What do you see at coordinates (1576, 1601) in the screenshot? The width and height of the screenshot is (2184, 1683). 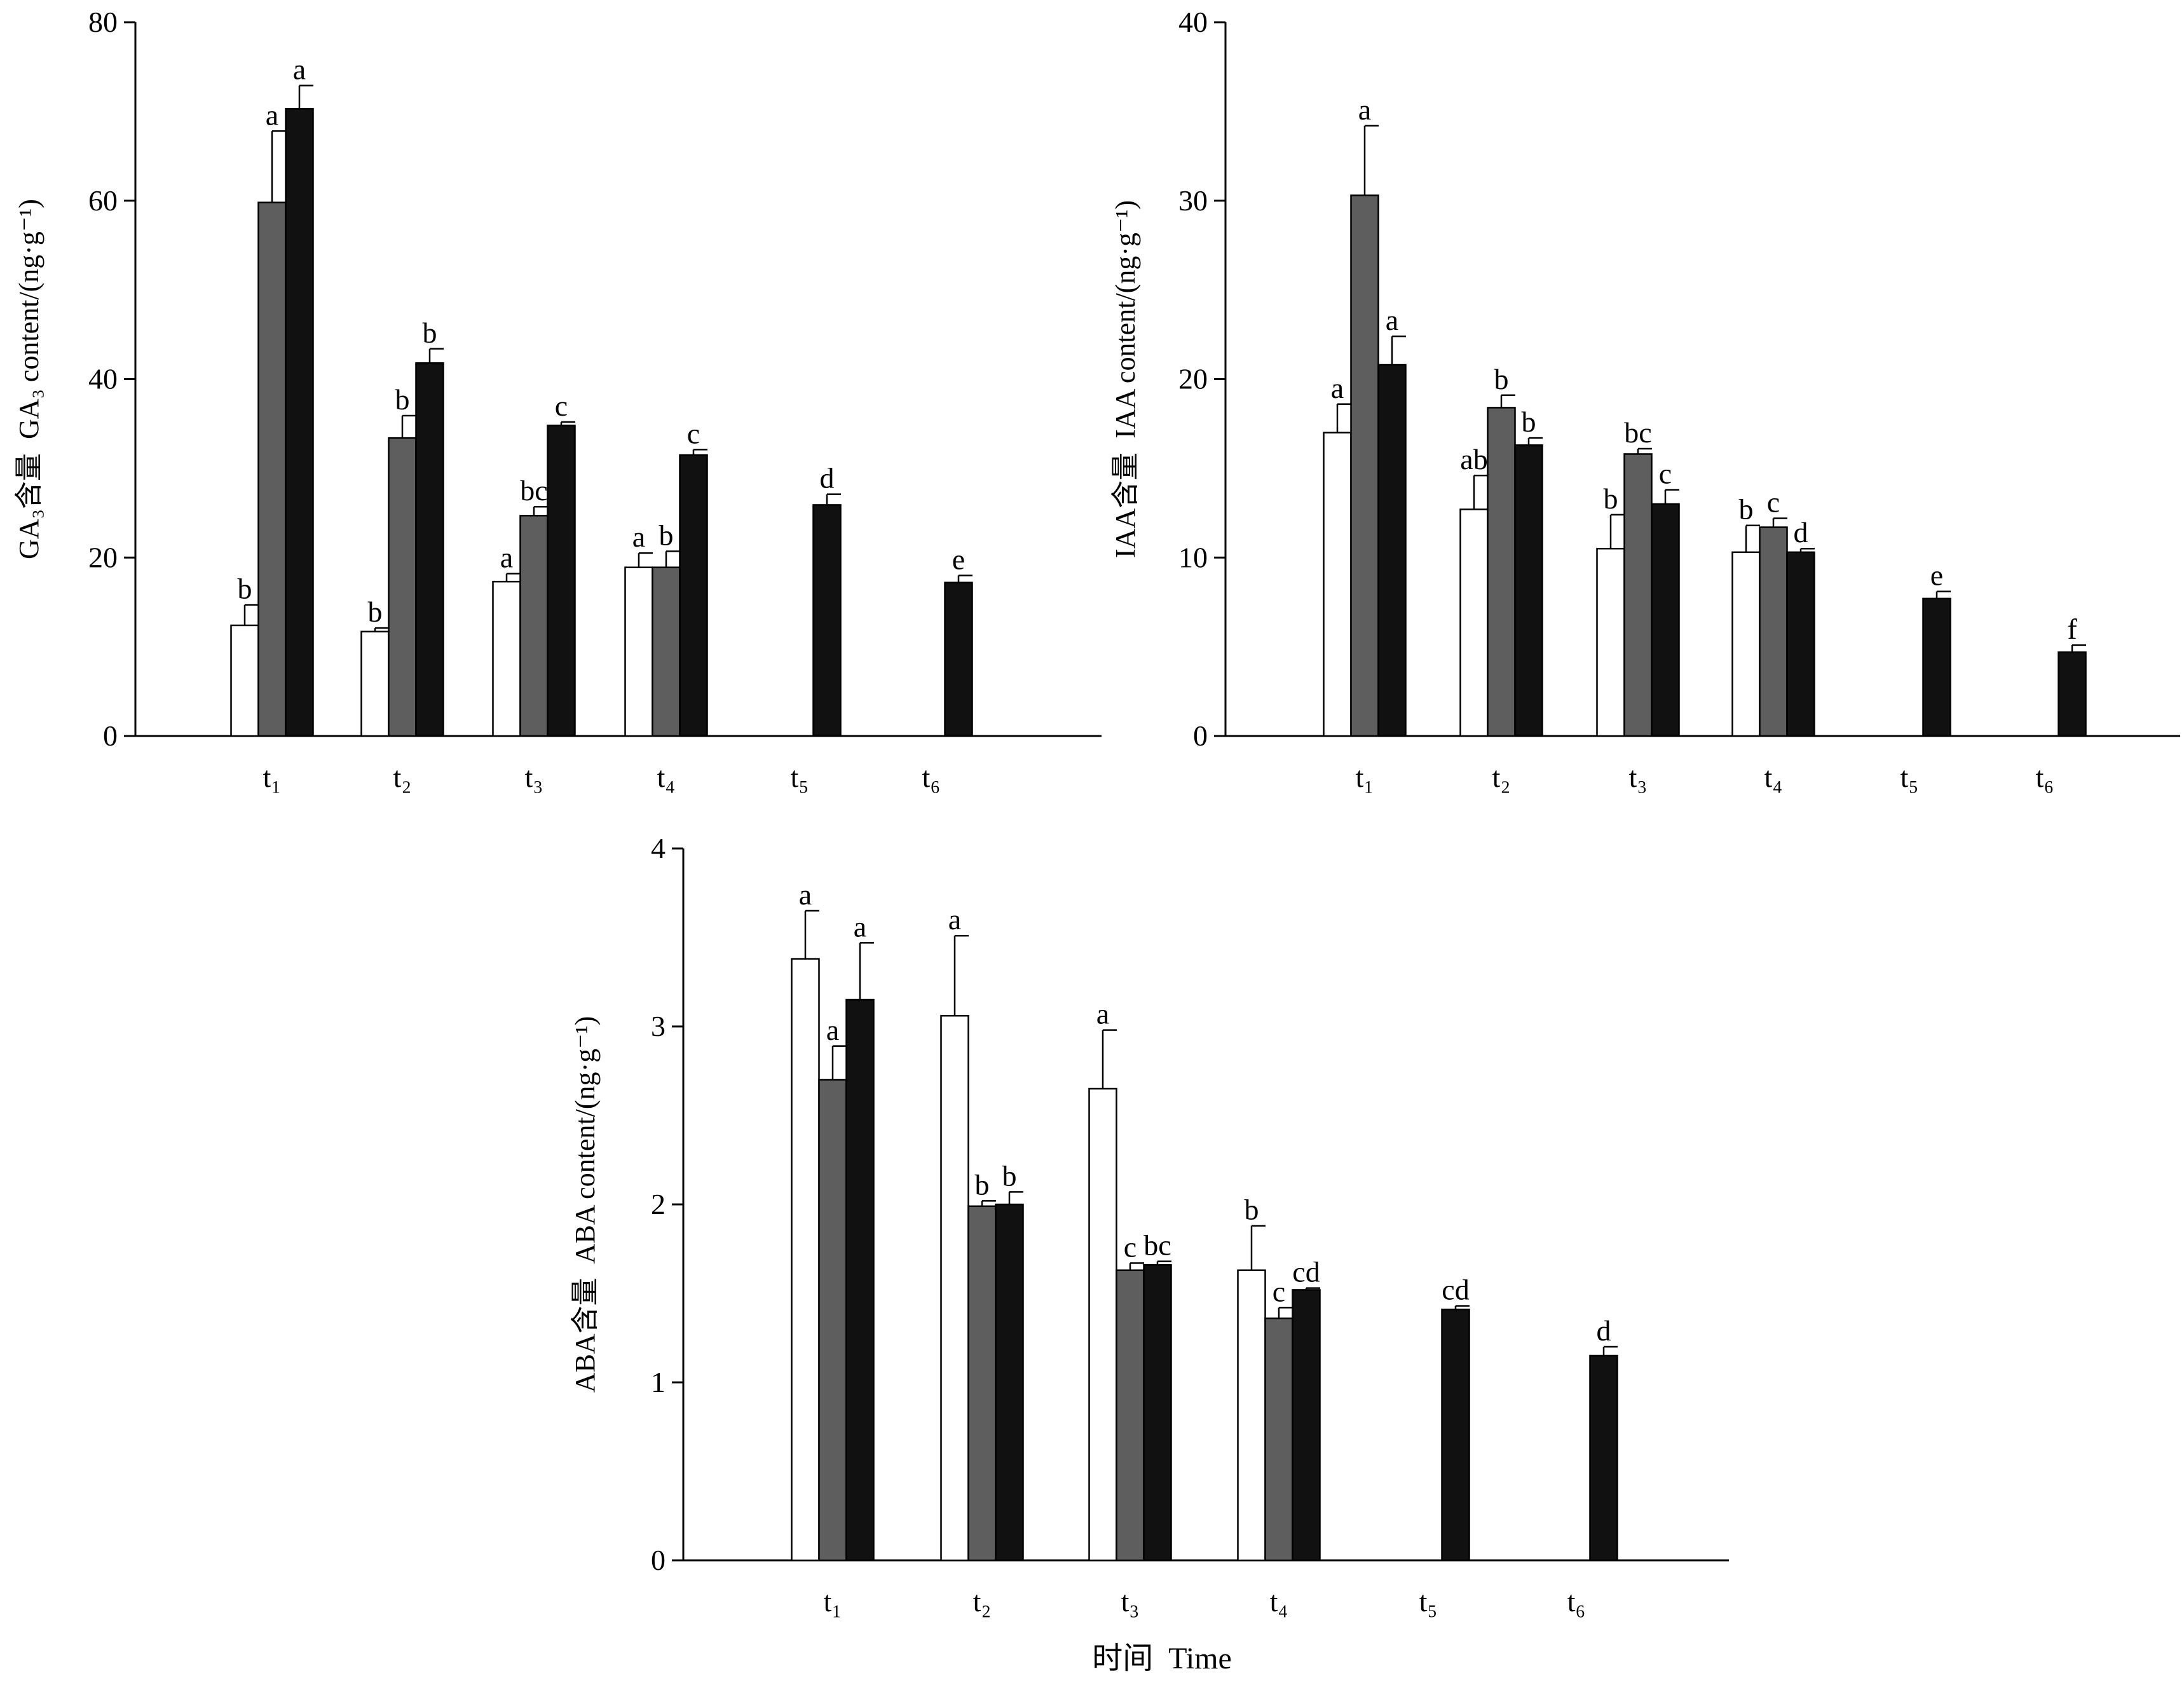 I see `x-tick-label: t₆` at bounding box center [1576, 1601].